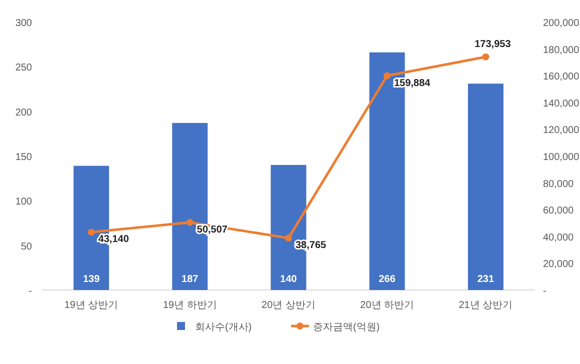 This screenshot has width=580, height=364. I want to click on y2-tick-label: 20,000, so click(558, 264).